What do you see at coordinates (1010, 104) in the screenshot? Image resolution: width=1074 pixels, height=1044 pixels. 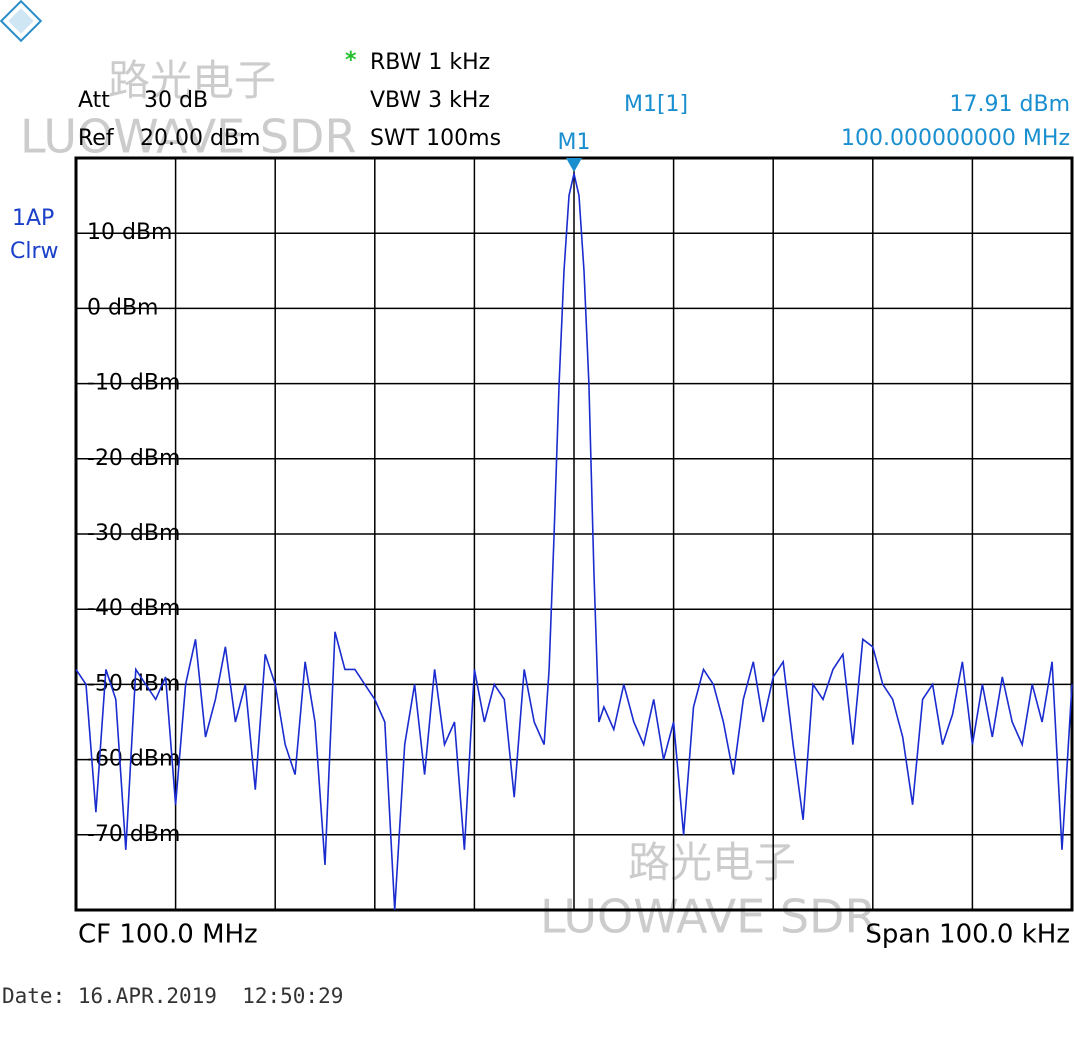 I see `marker-level: 17.91 dBm` at bounding box center [1010, 104].